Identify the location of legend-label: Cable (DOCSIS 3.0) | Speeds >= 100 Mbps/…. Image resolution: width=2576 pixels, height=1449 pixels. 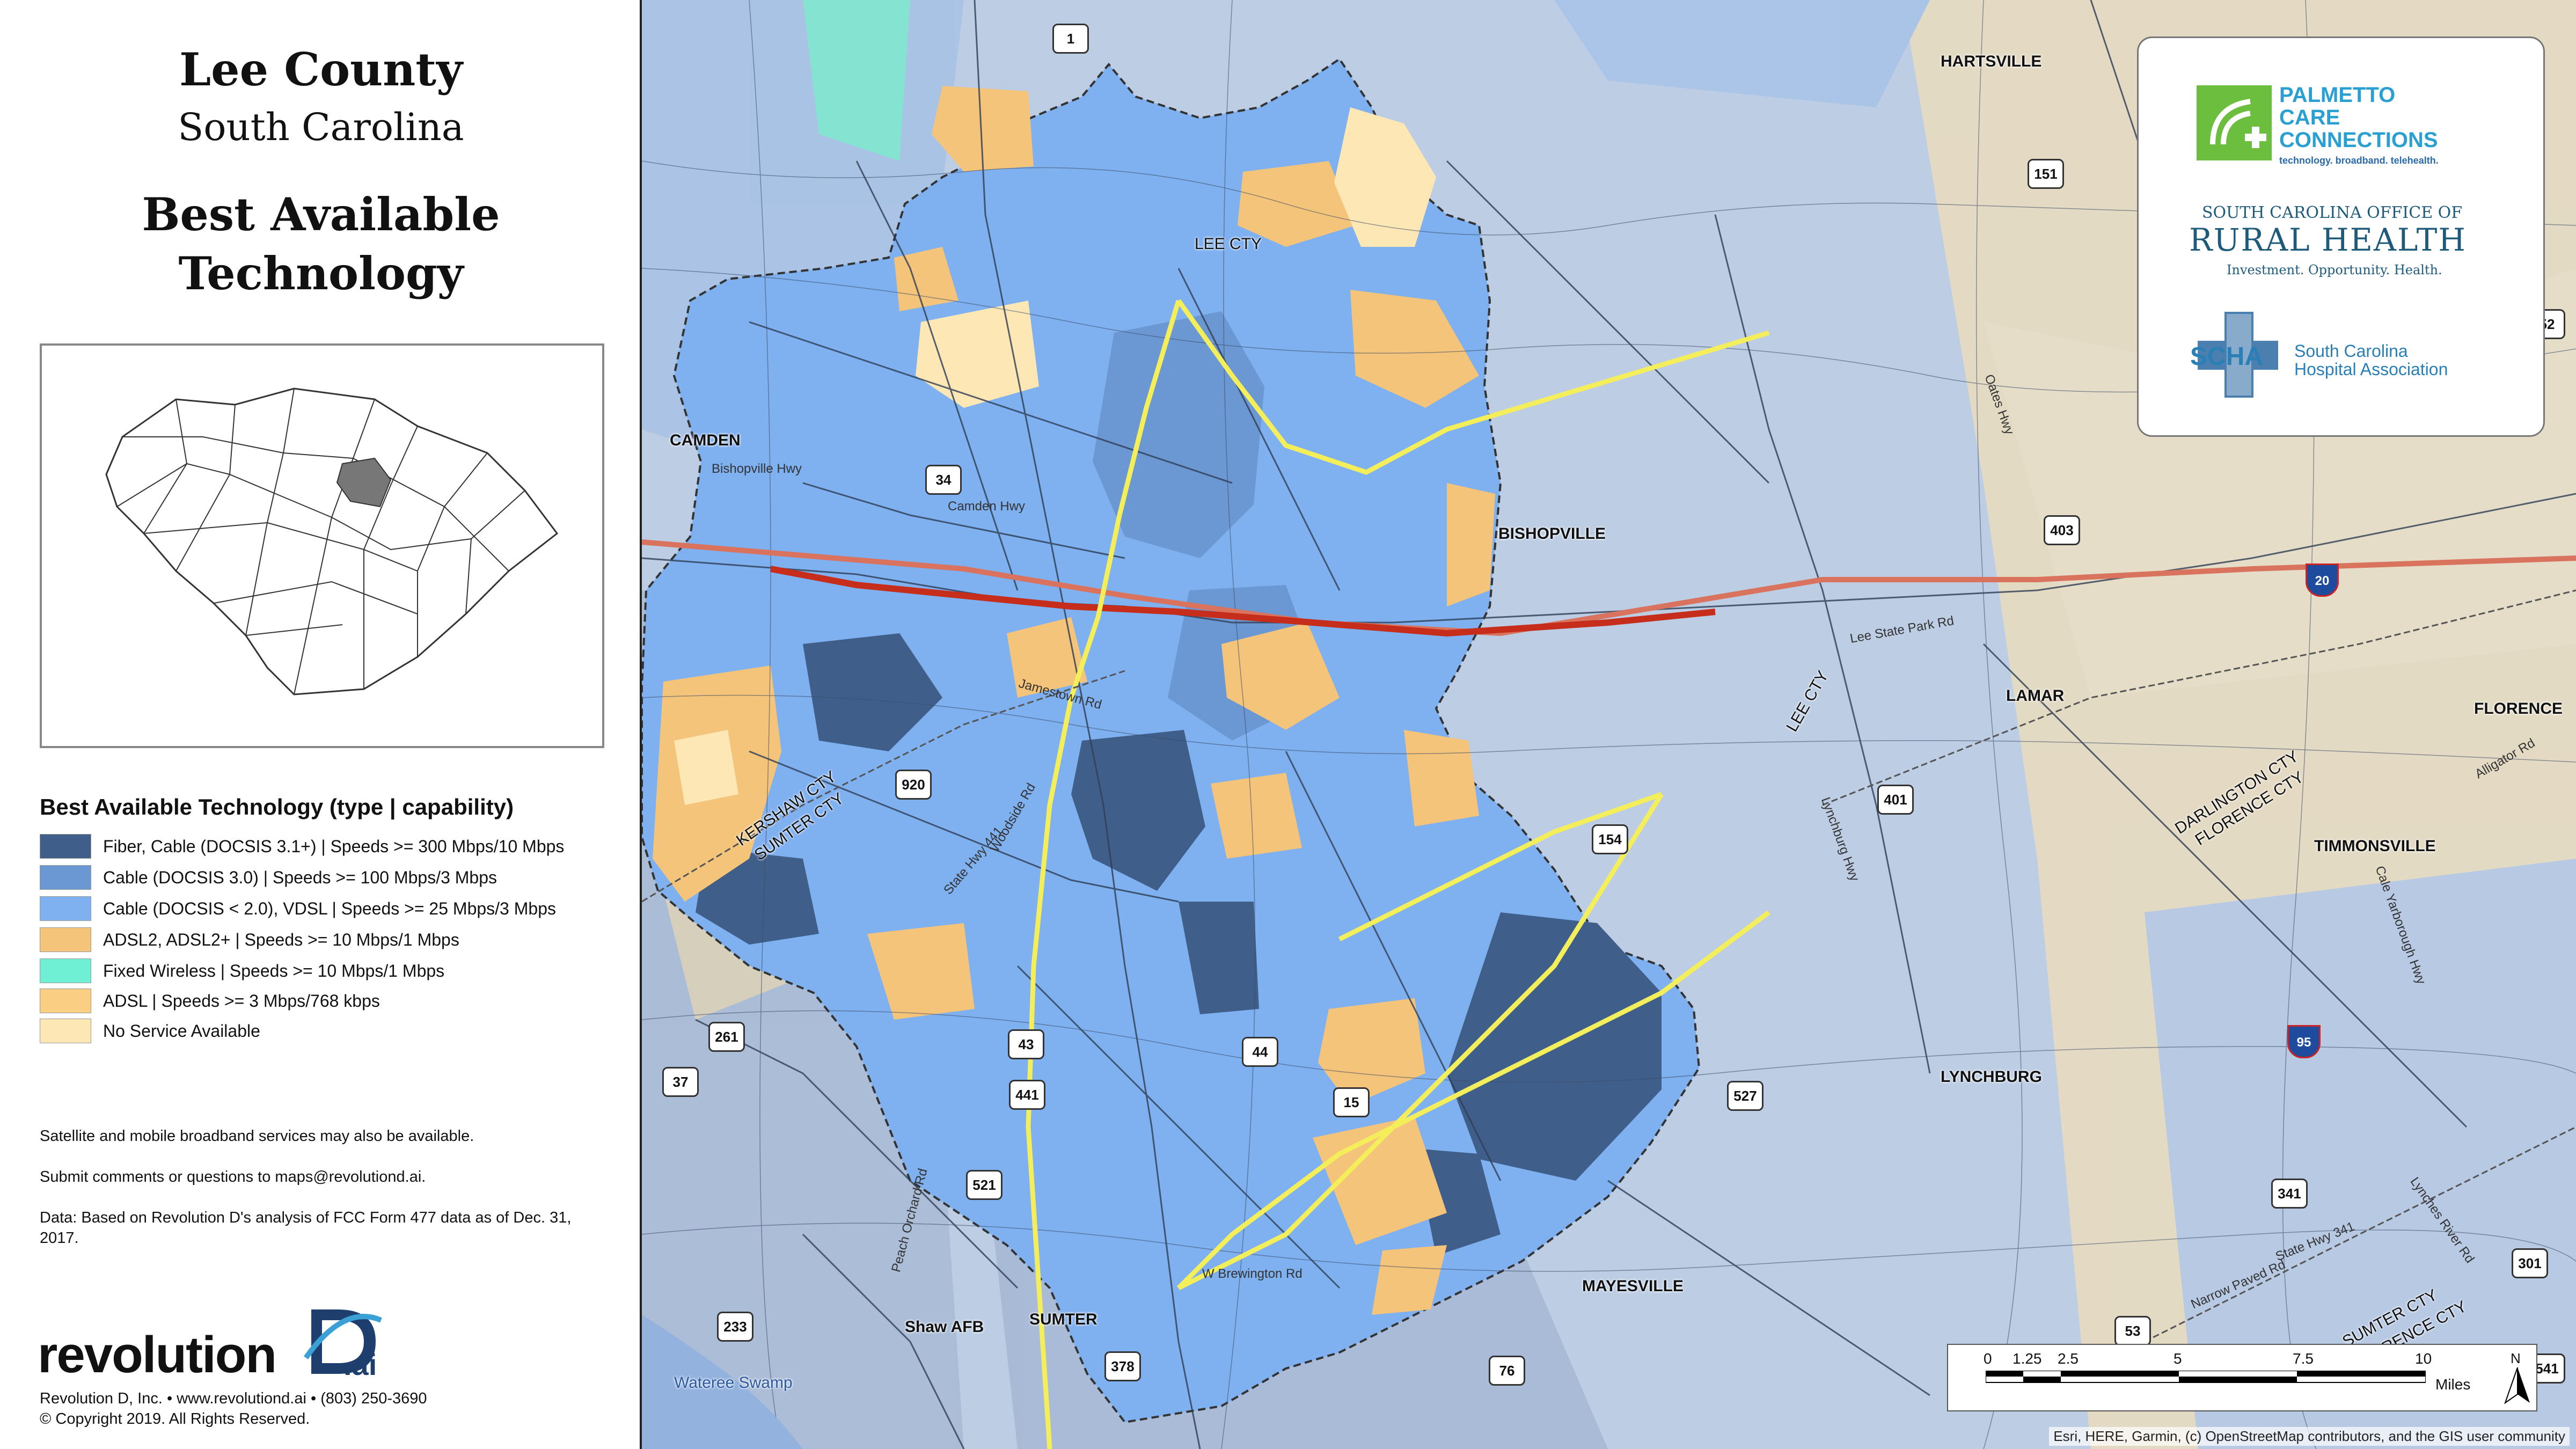
(300, 877).